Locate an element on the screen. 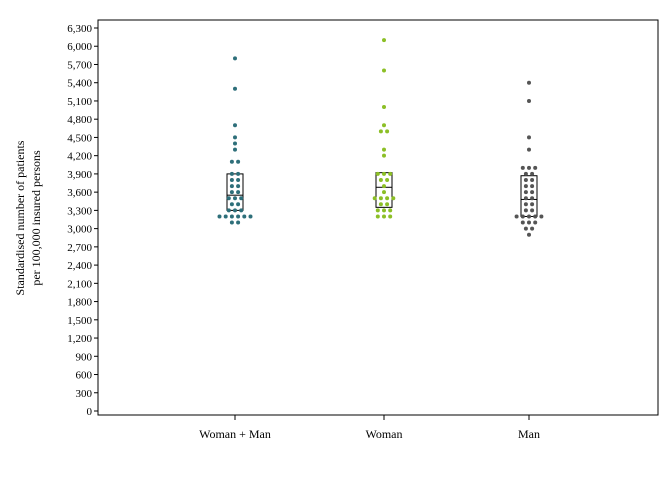 The width and height of the screenshot is (672, 485). y-tick-label: 1,200 is located at coordinates (79, 339).